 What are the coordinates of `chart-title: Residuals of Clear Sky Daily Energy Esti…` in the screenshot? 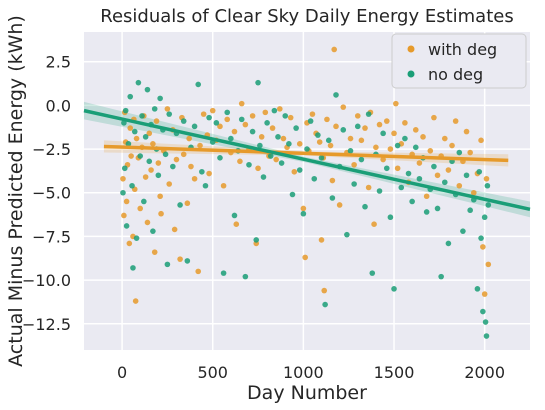 It's located at (306, 16).